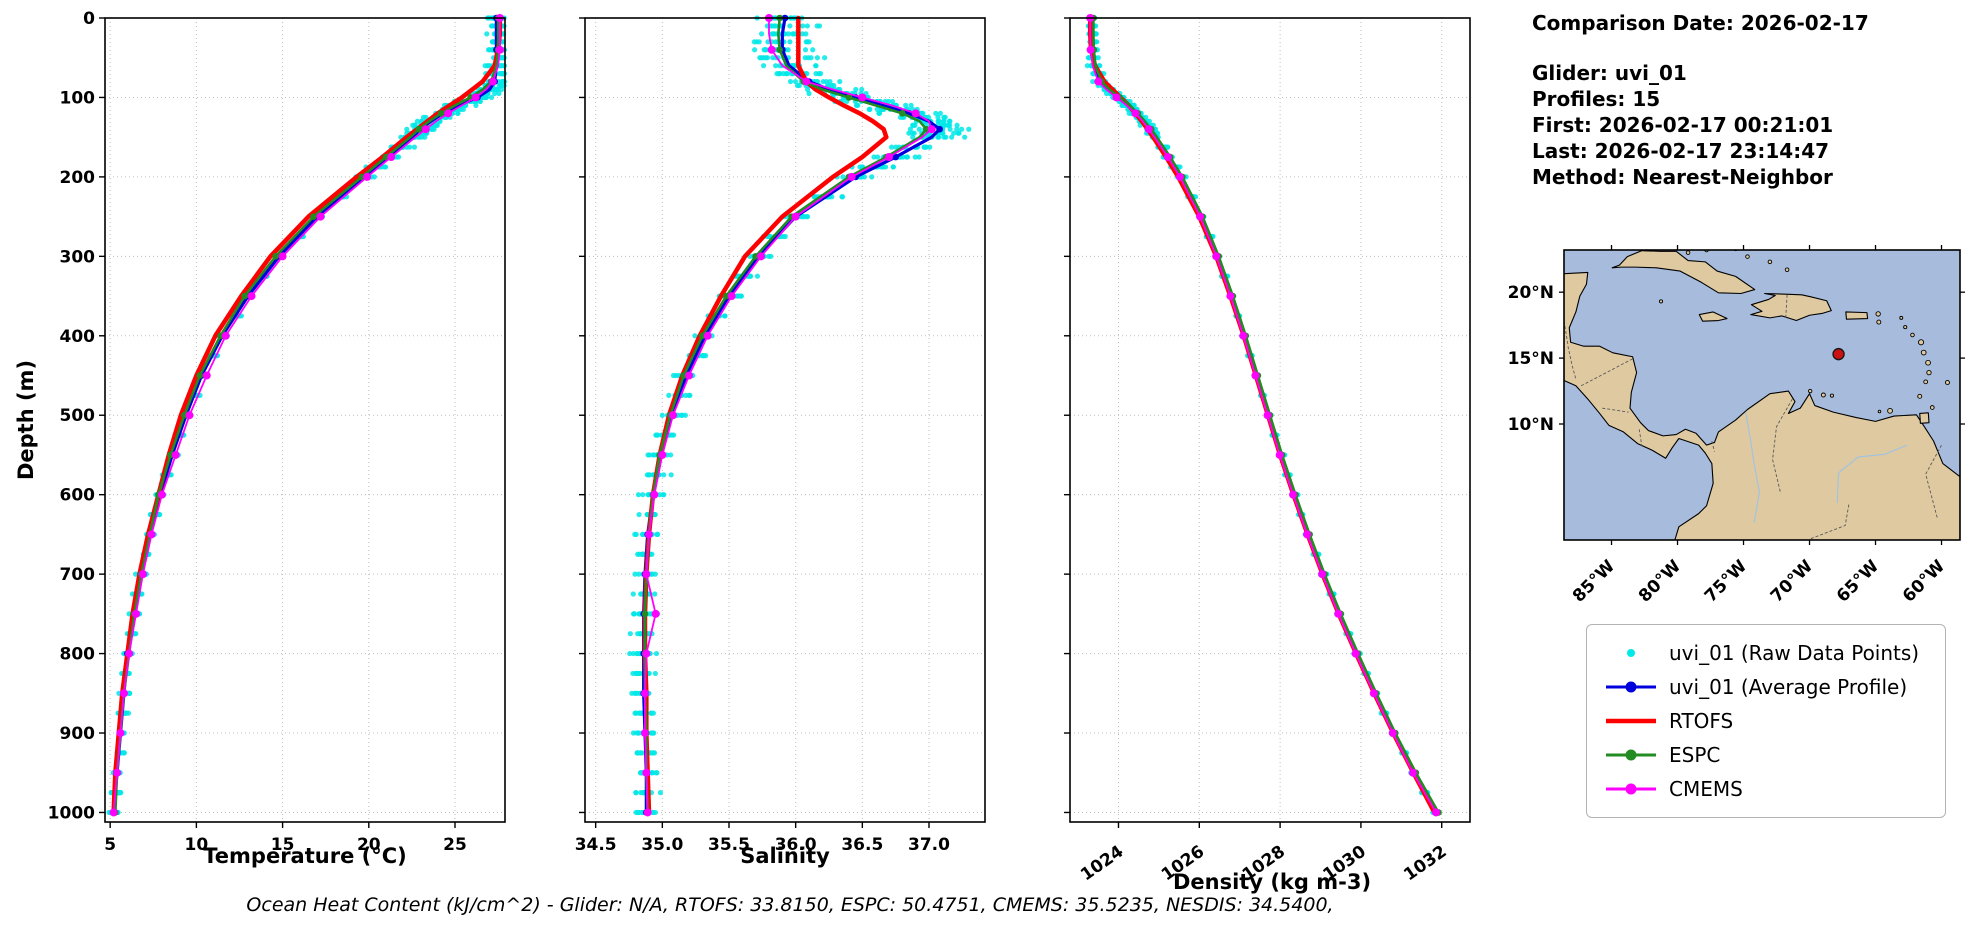  Describe the element at coordinates (1609, 73) in the screenshot. I see `glider-name-text: Glider: uvi_01` at that location.